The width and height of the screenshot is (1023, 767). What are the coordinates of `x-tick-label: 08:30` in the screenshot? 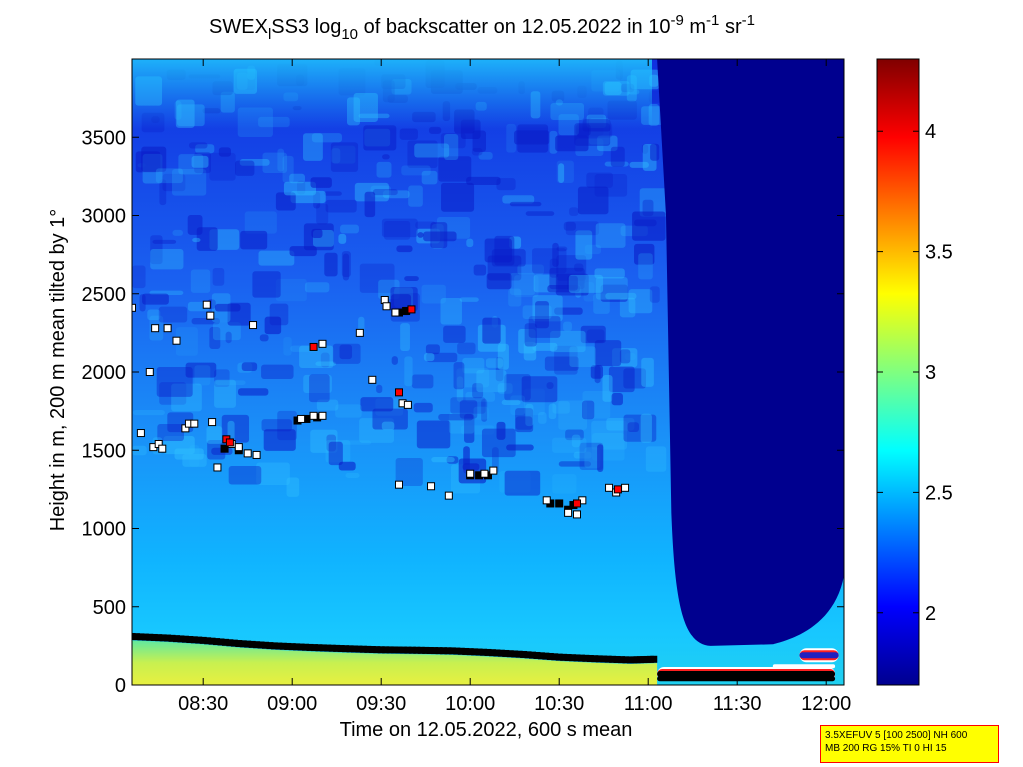 It's located at (203, 704).